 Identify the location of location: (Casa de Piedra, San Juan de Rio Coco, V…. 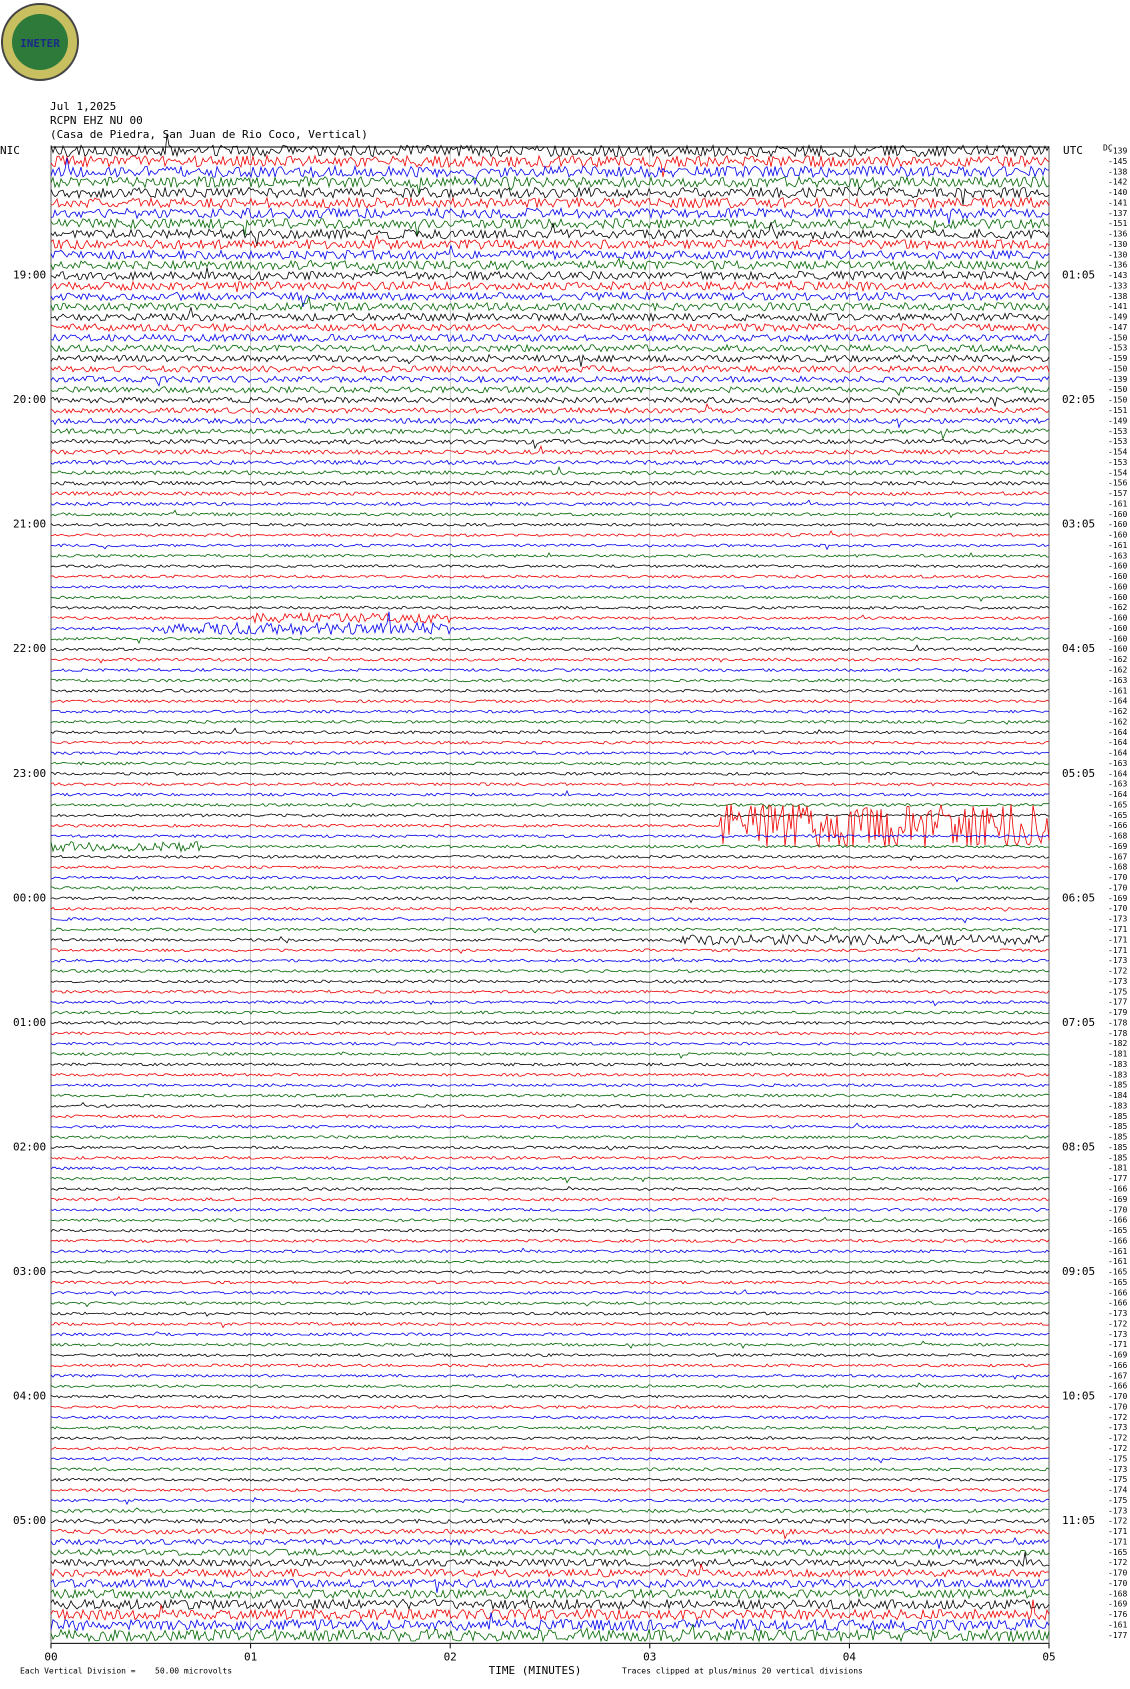
(209, 134).